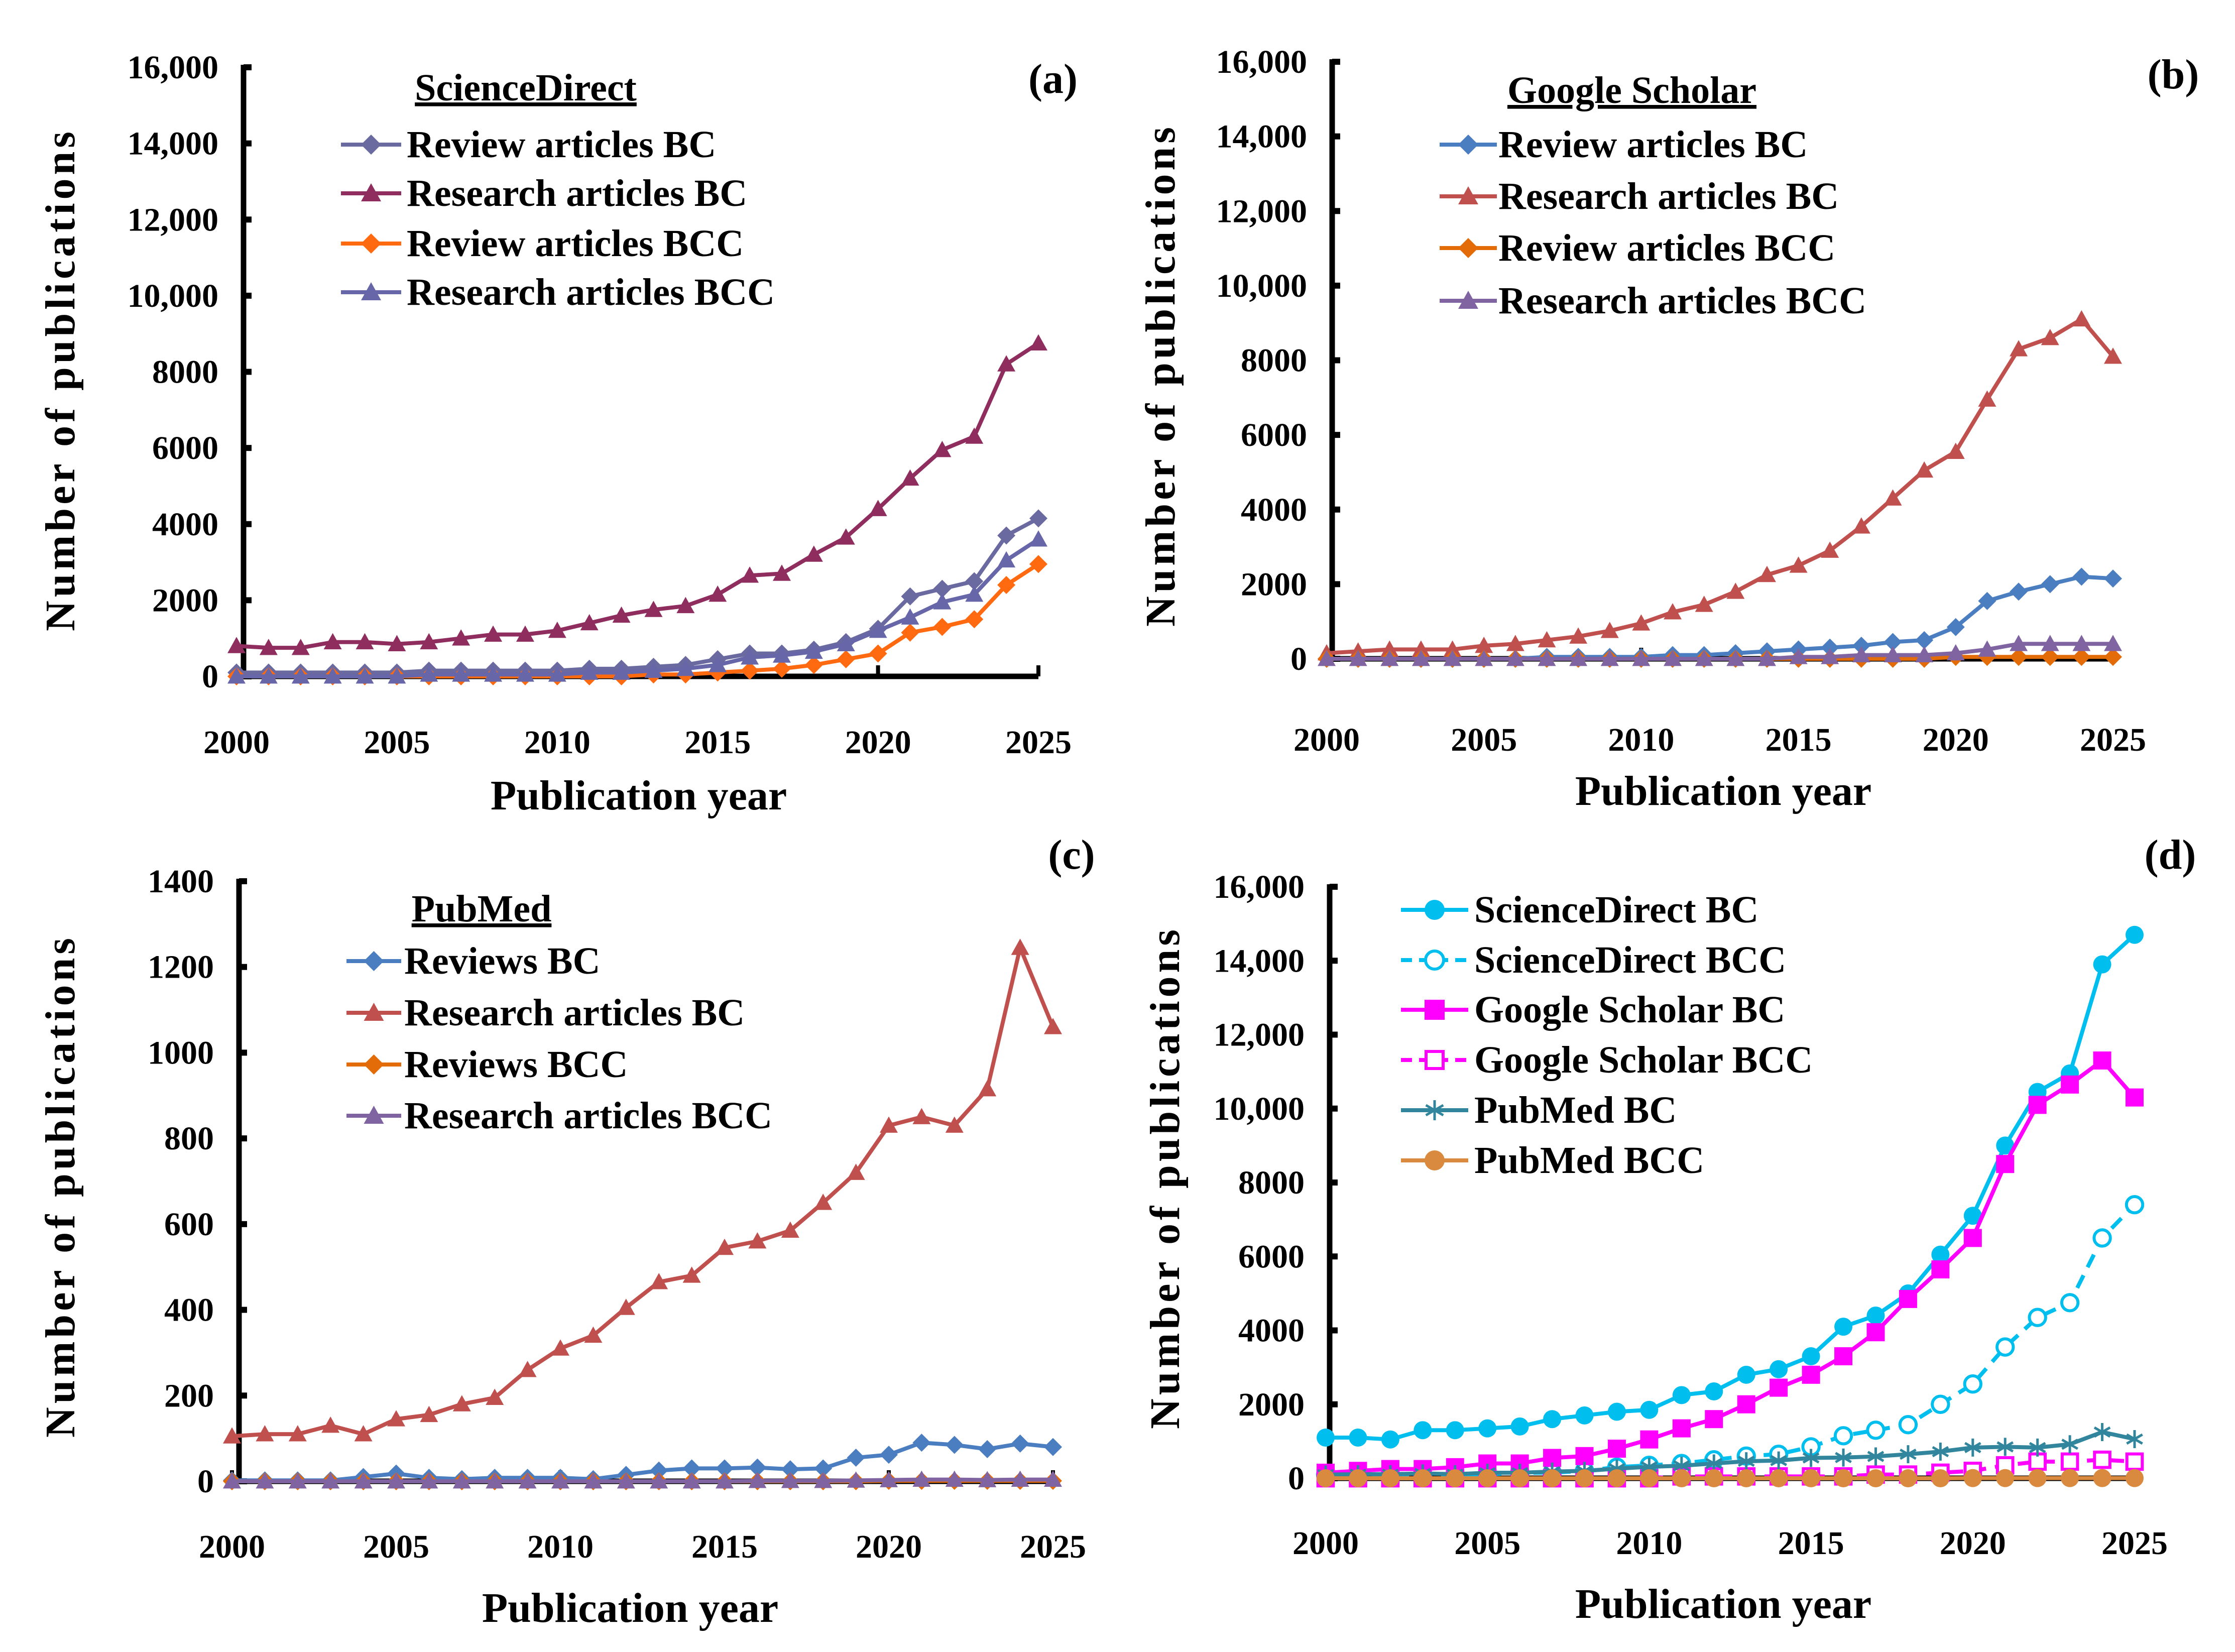 Image resolution: width=2235 pixels, height=1652 pixels. What do you see at coordinates (1624, 145) in the screenshot?
I see `legend-item: Review articles BC` at bounding box center [1624, 145].